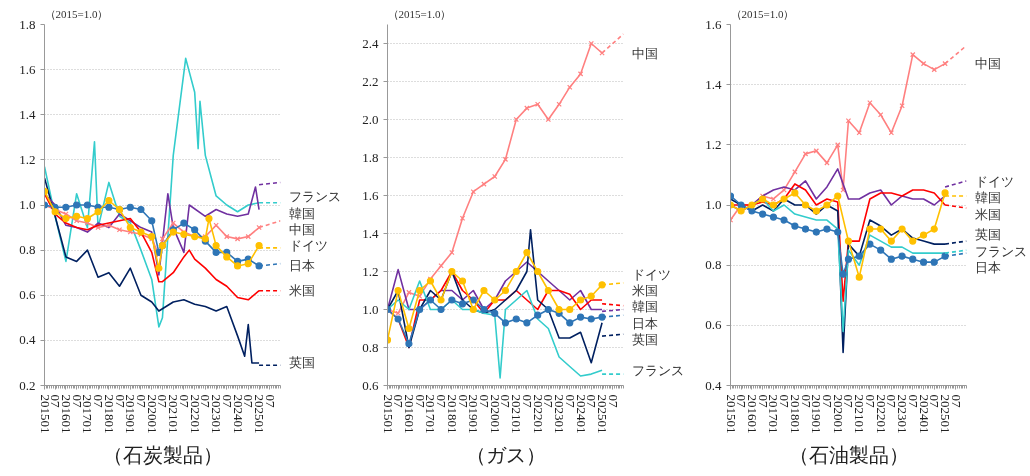  What do you see at coordinates (848, 454) in the screenshot?
I see `text: （石油製品）` at bounding box center [848, 454].